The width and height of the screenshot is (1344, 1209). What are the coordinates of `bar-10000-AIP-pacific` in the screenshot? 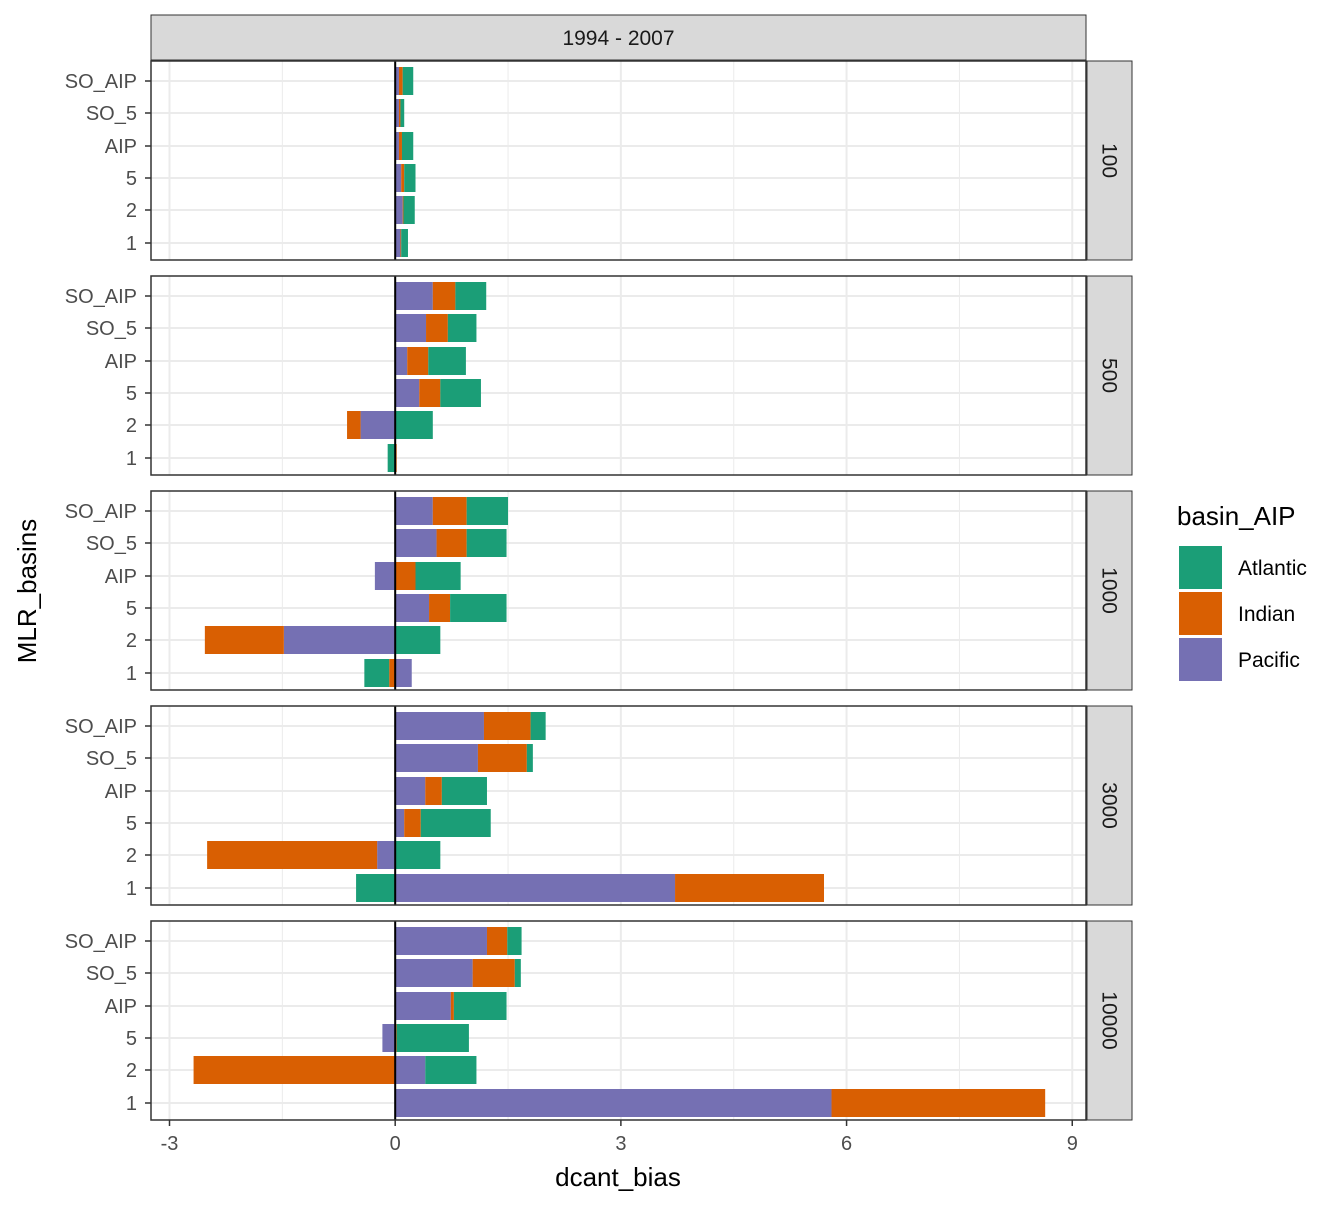 It's located at (423, 1006).